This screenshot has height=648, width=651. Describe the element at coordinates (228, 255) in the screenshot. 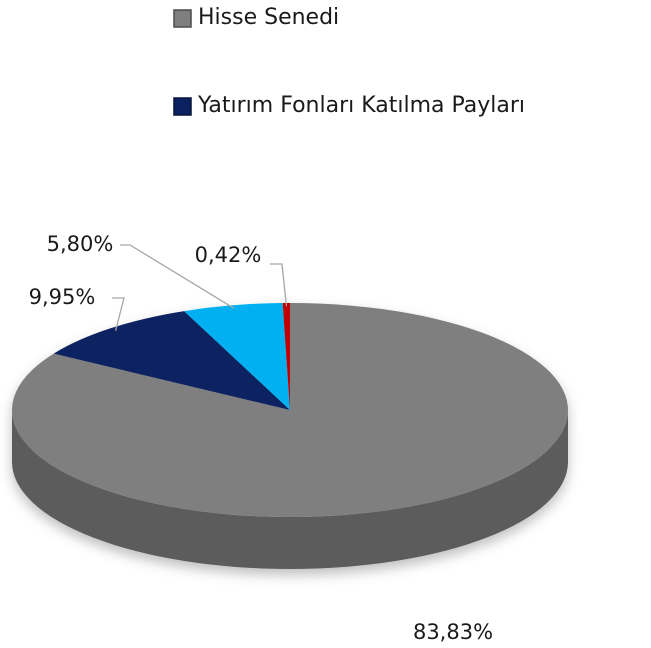

I see `data-label: 0,42%` at that location.